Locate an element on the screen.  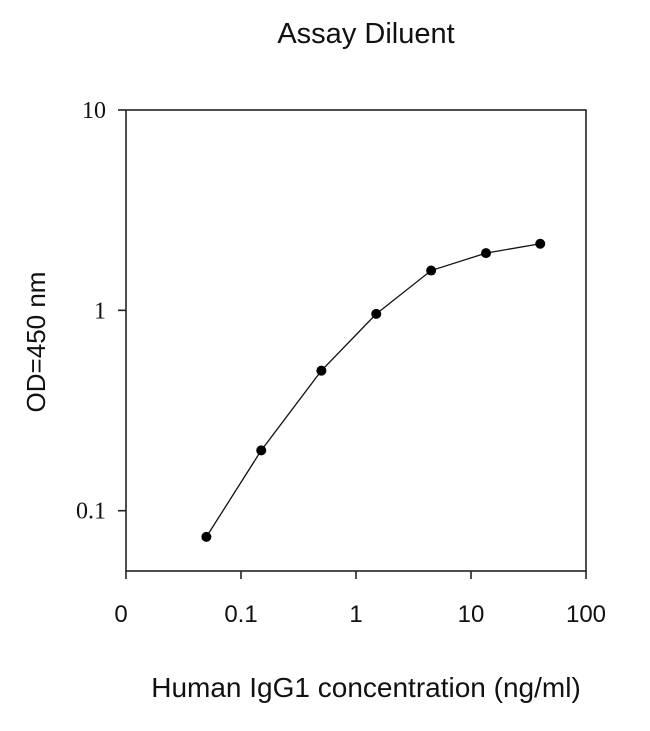
y-axis: 0.1 1 10 is located at coordinates (101, 311).